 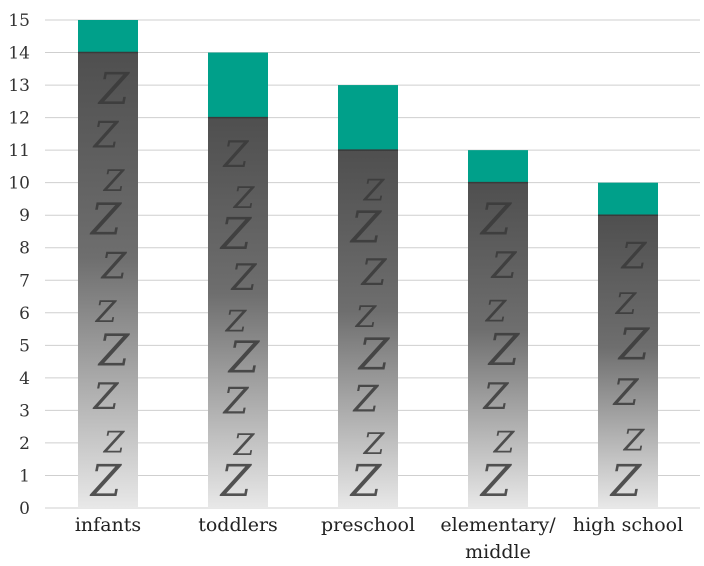 What do you see at coordinates (24, 509) in the screenshot?
I see `y-tick-label: 0` at bounding box center [24, 509].